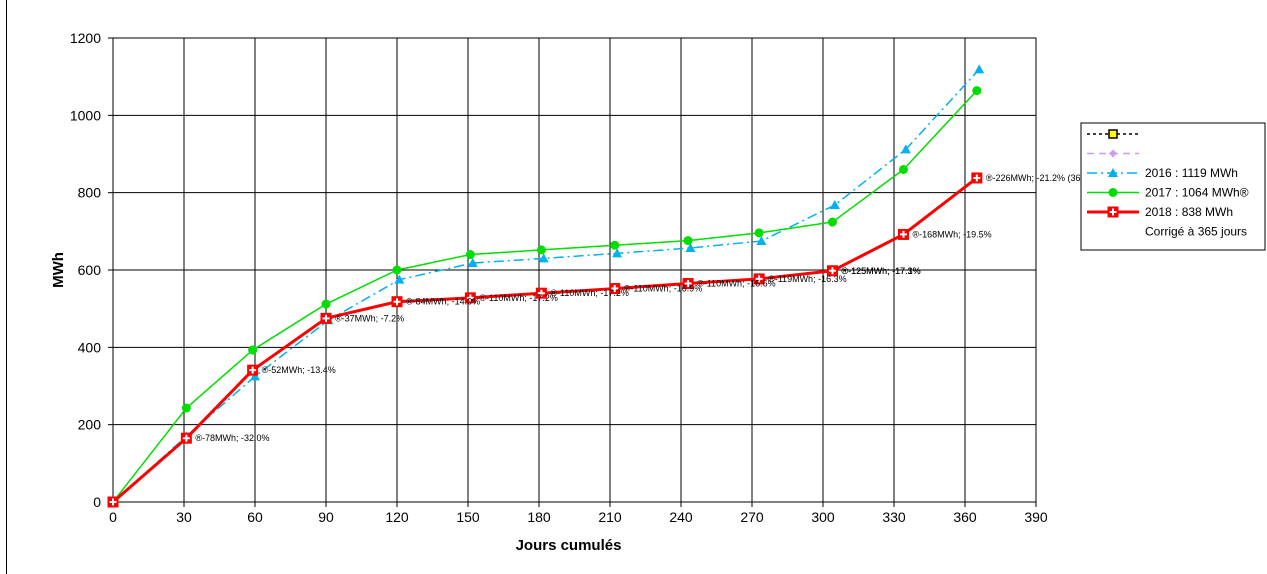 Image resolution: width=1267 pixels, height=574 pixels. Describe the element at coordinates (539, 517) in the screenshot. I see `x-tick-label: 180` at that location.